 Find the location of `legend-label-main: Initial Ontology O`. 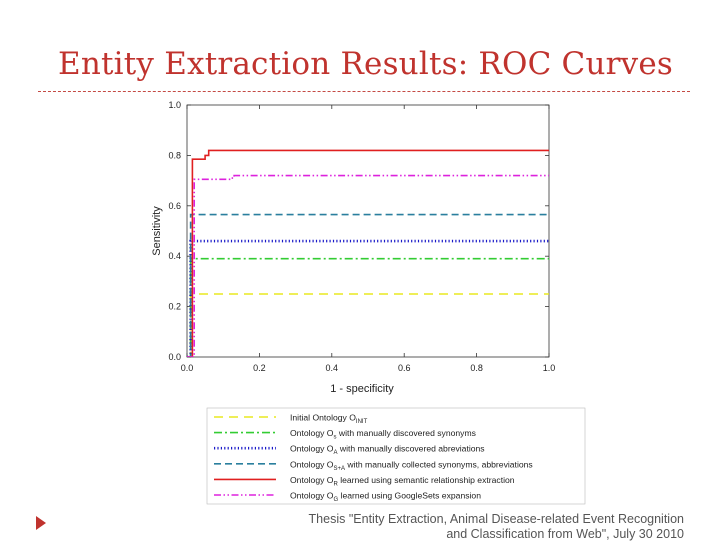

legend-label-main: Initial Ontology O is located at coordinates (323, 418).